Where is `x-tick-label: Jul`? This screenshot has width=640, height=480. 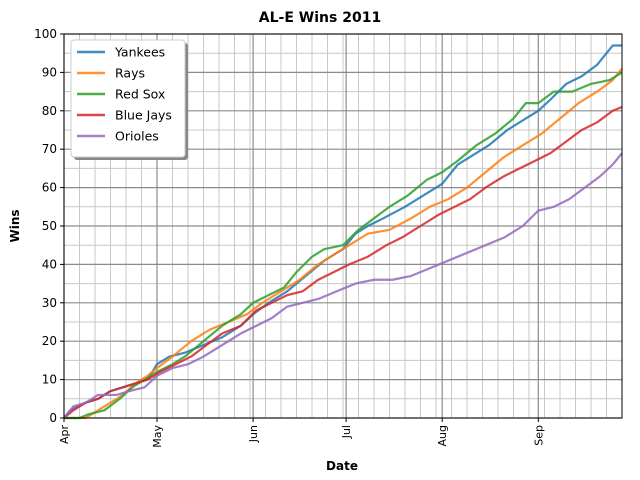
x-tick-label: Jul is located at coordinates (346, 432).